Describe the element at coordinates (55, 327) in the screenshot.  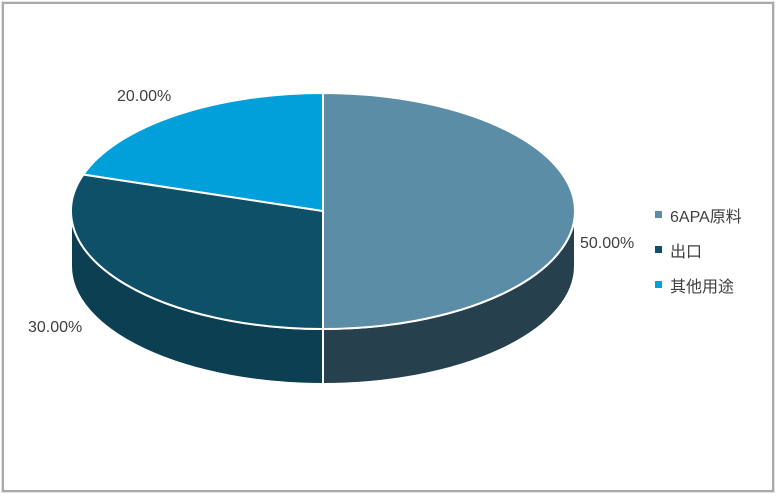
I see `slice-label-30: 30.00%` at that location.